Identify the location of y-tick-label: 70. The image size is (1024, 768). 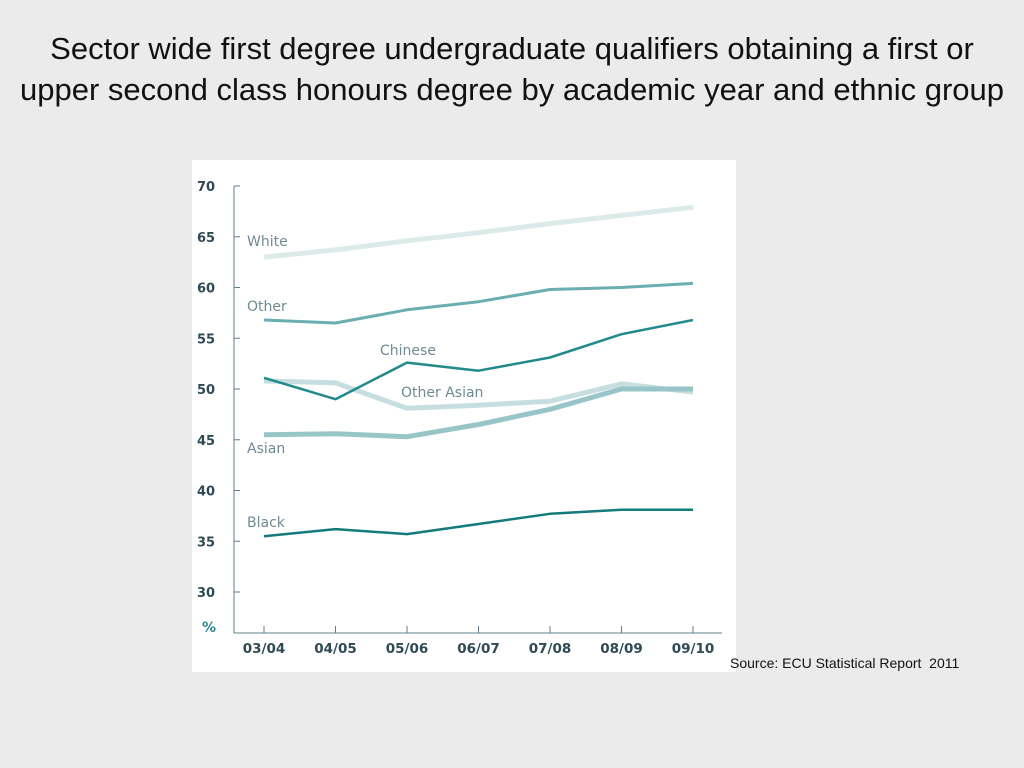
(206, 187).